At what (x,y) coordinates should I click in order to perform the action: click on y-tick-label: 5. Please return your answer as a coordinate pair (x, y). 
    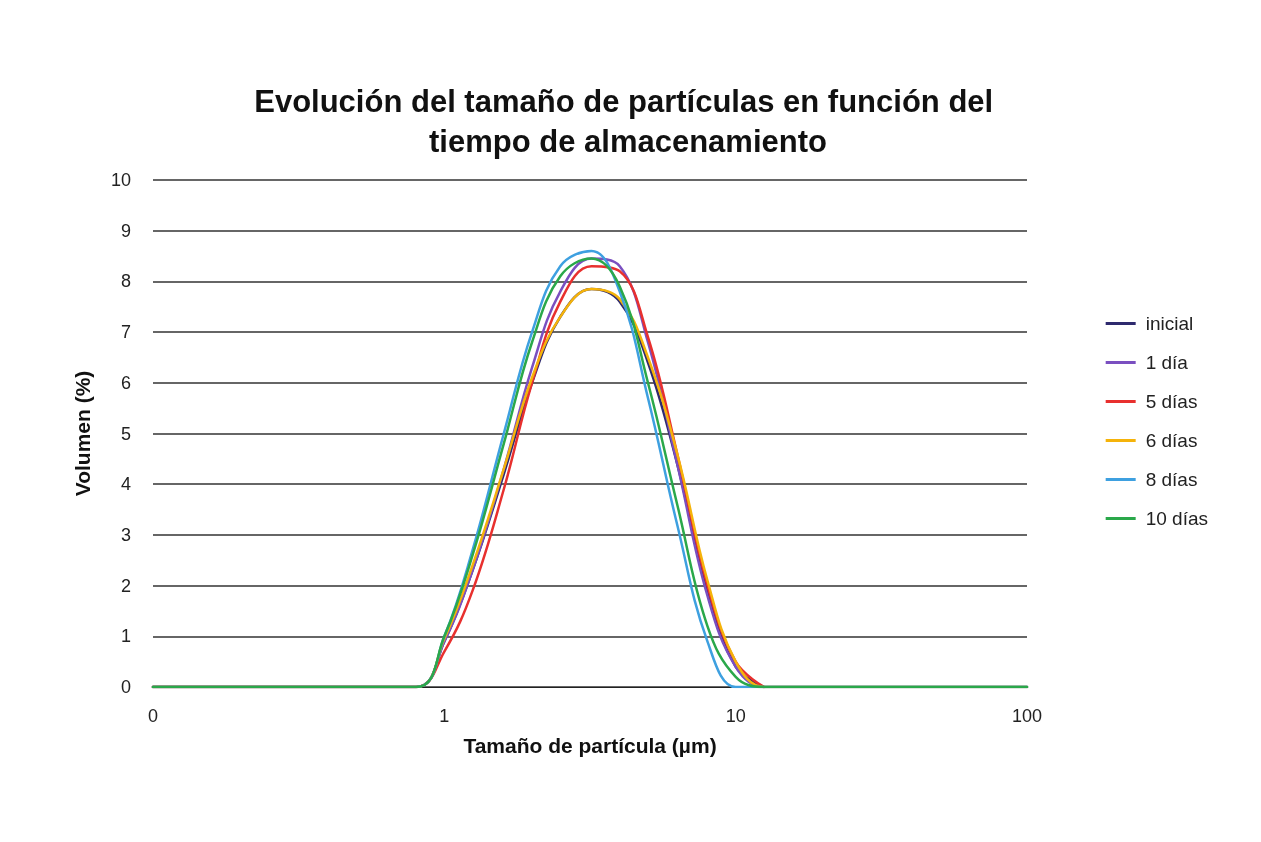
    Looking at the image, I should click on (125, 433).